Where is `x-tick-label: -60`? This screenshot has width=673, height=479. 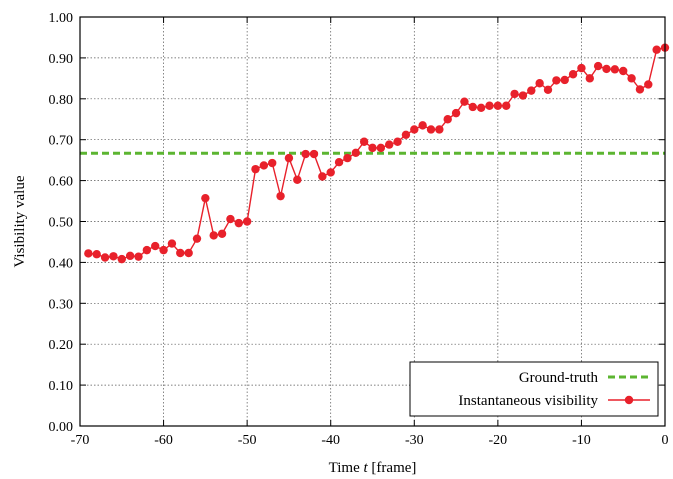
x-tick-label: -60 is located at coordinates (163, 440).